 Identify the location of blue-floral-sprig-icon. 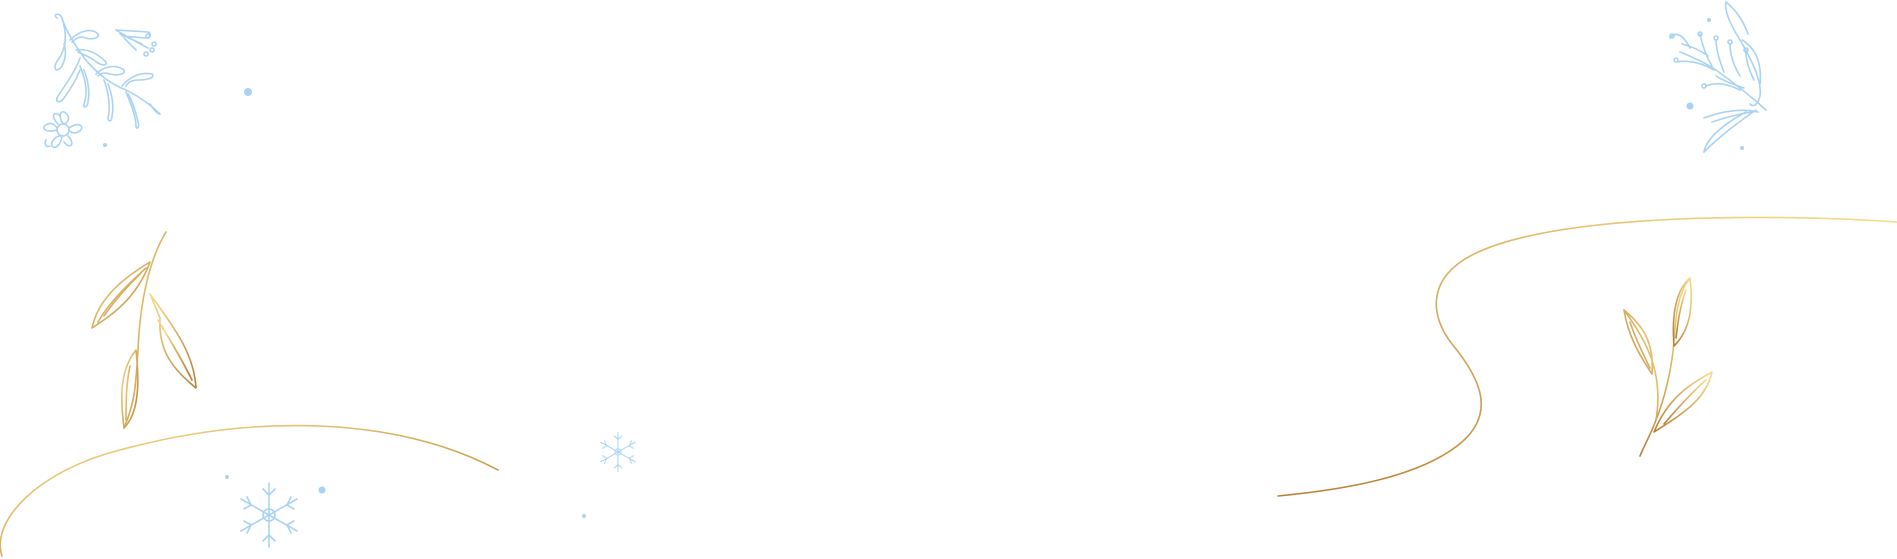
(107, 71).